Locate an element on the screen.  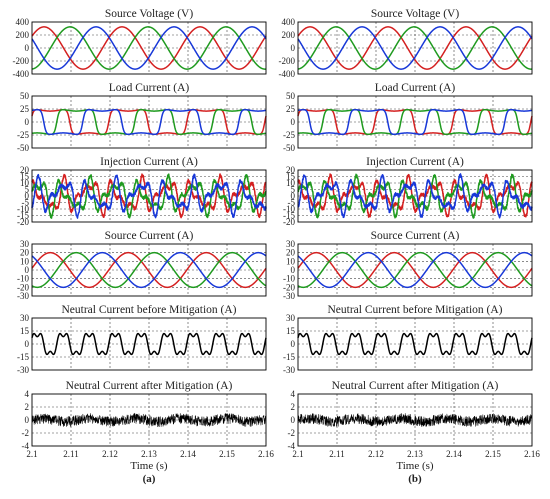
panel-b-2: Load Current (A) 50 25 0 -25 -50 is located at coordinates (407, 117).